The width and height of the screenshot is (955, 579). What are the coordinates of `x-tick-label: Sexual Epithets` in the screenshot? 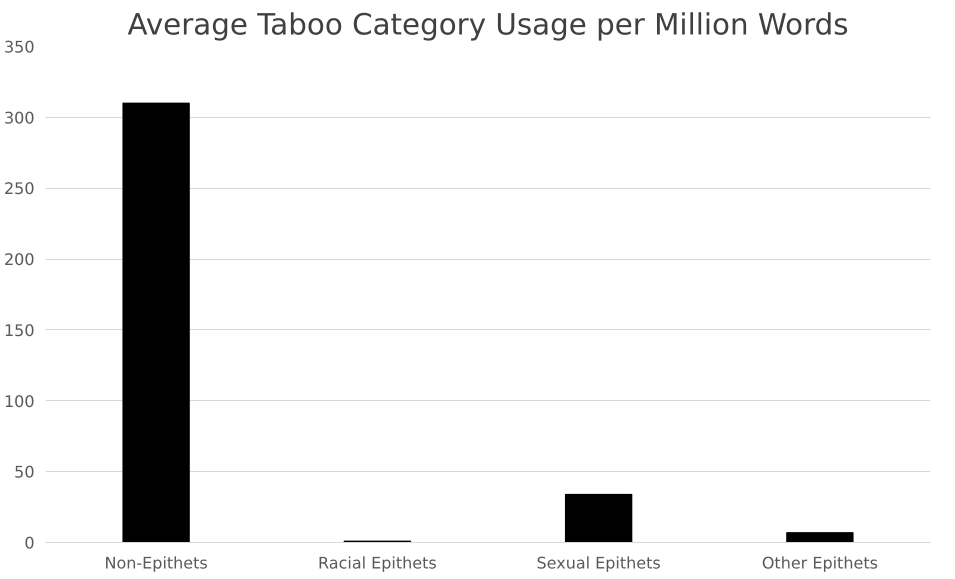 It's located at (598, 563).